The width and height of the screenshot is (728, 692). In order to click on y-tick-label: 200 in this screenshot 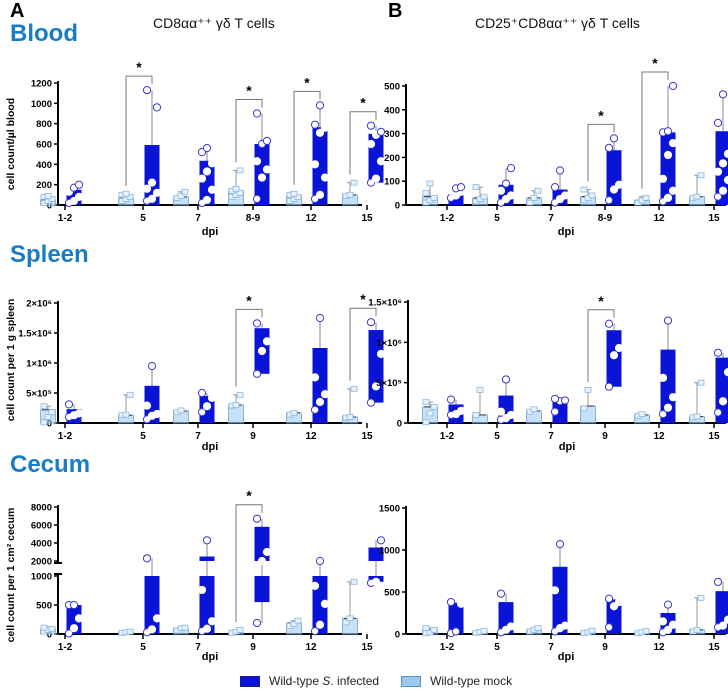, I will do `click(392, 158)`.